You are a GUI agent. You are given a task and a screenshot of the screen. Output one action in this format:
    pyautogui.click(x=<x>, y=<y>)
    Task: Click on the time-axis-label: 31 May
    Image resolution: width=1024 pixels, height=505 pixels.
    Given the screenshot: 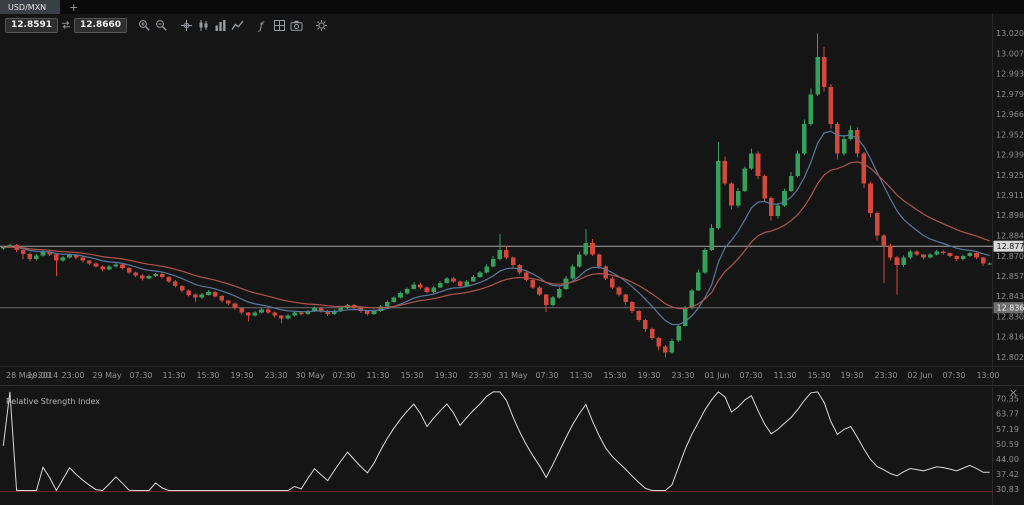 What is the action you would take?
    pyautogui.click(x=513, y=375)
    